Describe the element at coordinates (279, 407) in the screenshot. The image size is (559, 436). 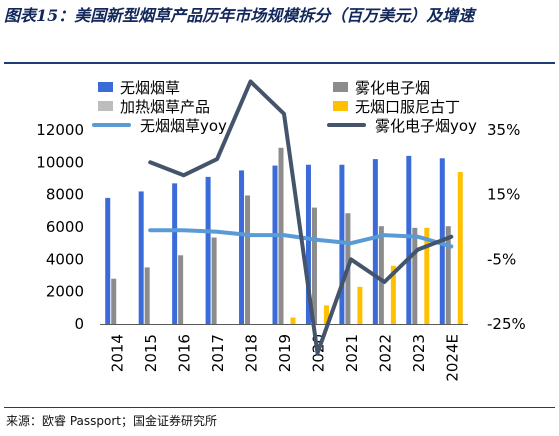
I see `source-divider` at that location.